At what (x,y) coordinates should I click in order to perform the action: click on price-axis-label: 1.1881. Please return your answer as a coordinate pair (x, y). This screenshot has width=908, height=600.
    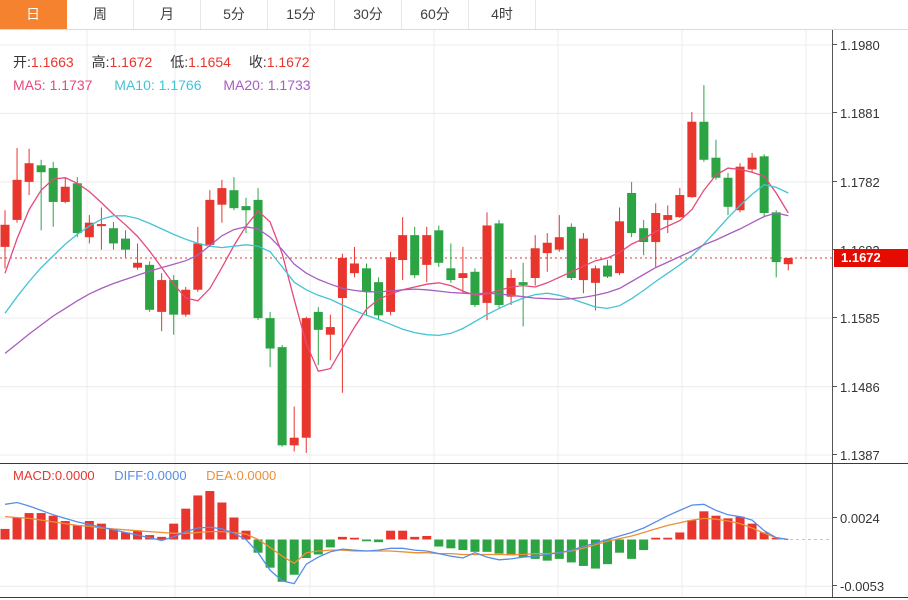
    Looking at the image, I should click on (860, 113).